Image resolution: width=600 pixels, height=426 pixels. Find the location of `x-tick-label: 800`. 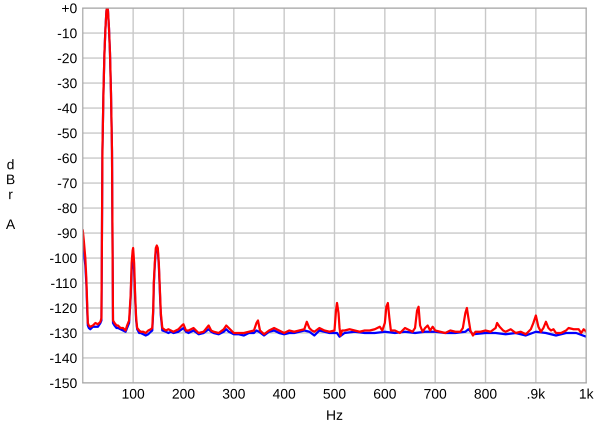

x-tick-label: 800 is located at coordinates (485, 393).